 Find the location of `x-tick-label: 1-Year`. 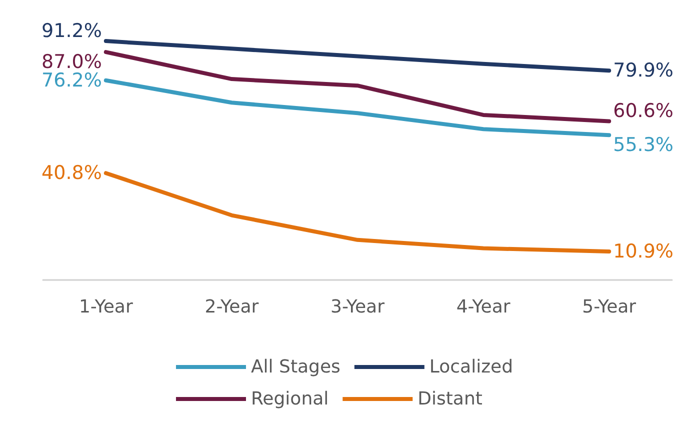

x-tick-label: 1-Year is located at coordinates (106, 307).